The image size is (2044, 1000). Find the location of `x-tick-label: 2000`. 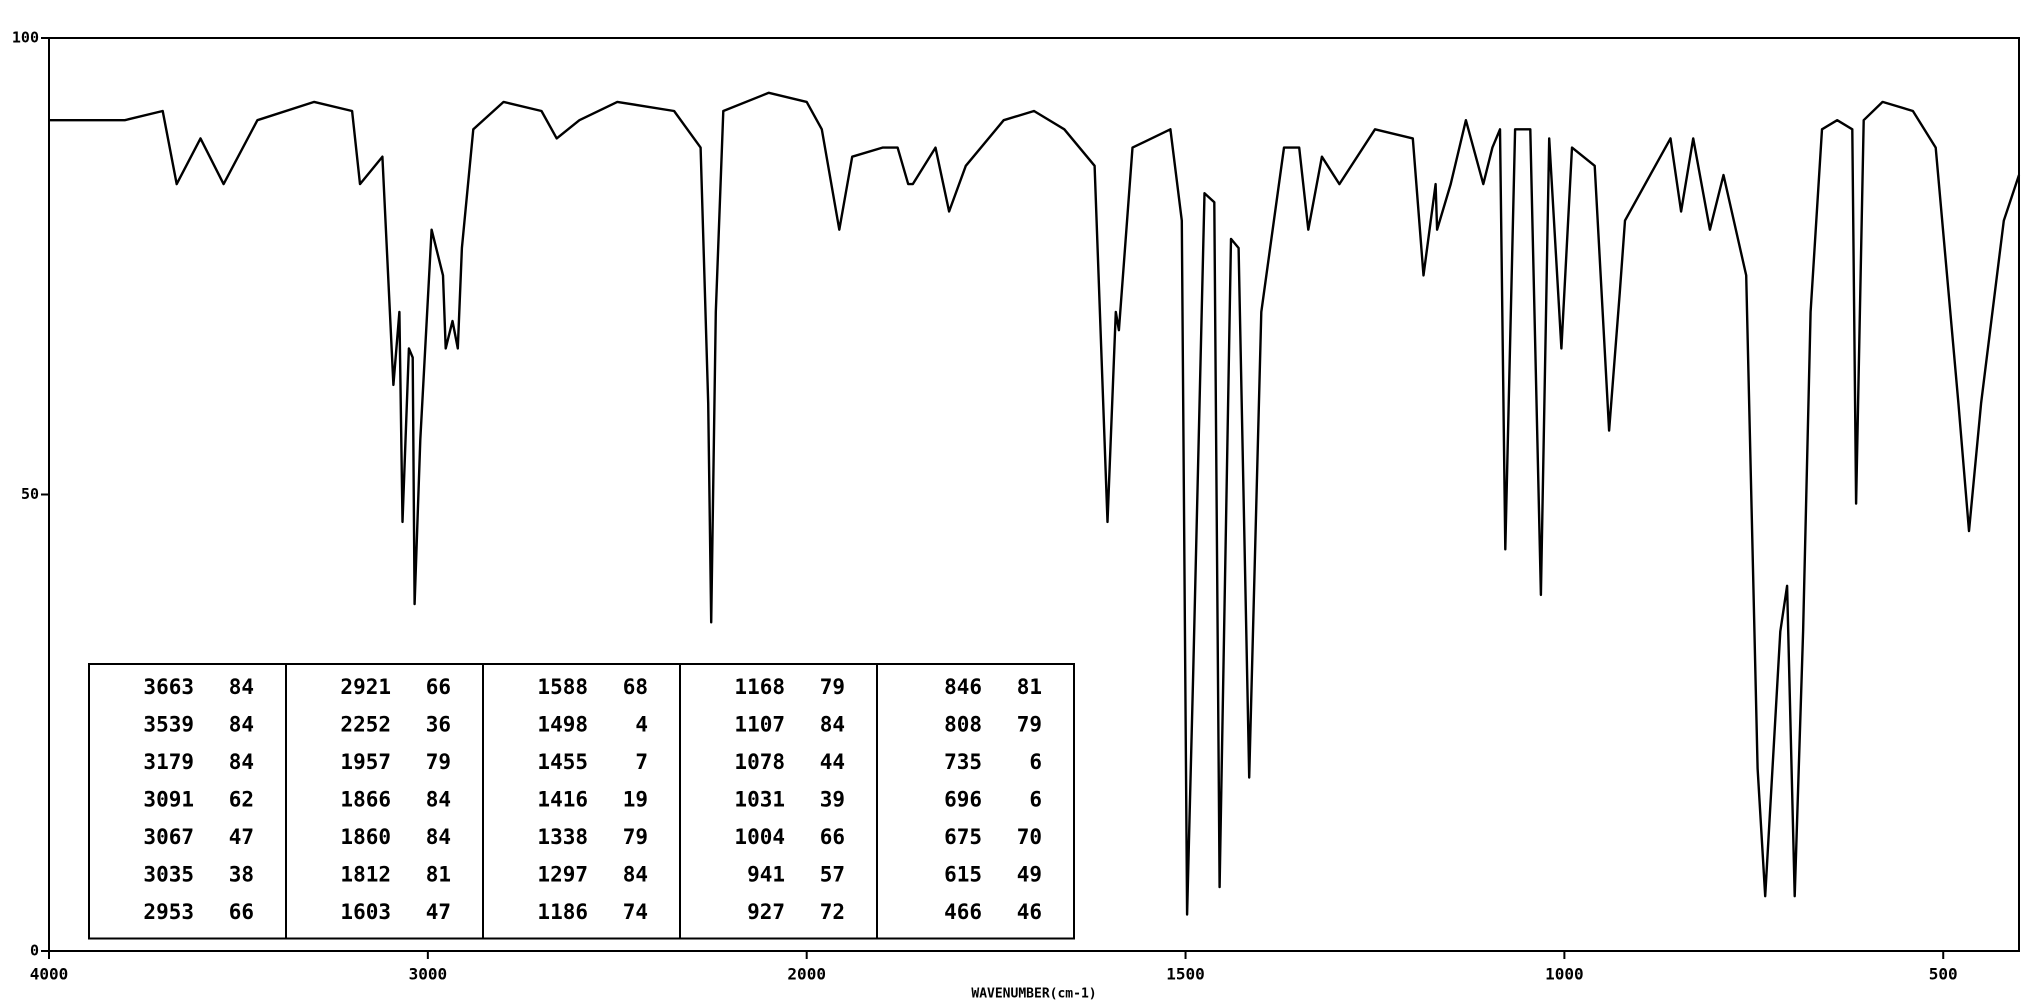

x-tick-label: 2000 is located at coordinates (806, 974).